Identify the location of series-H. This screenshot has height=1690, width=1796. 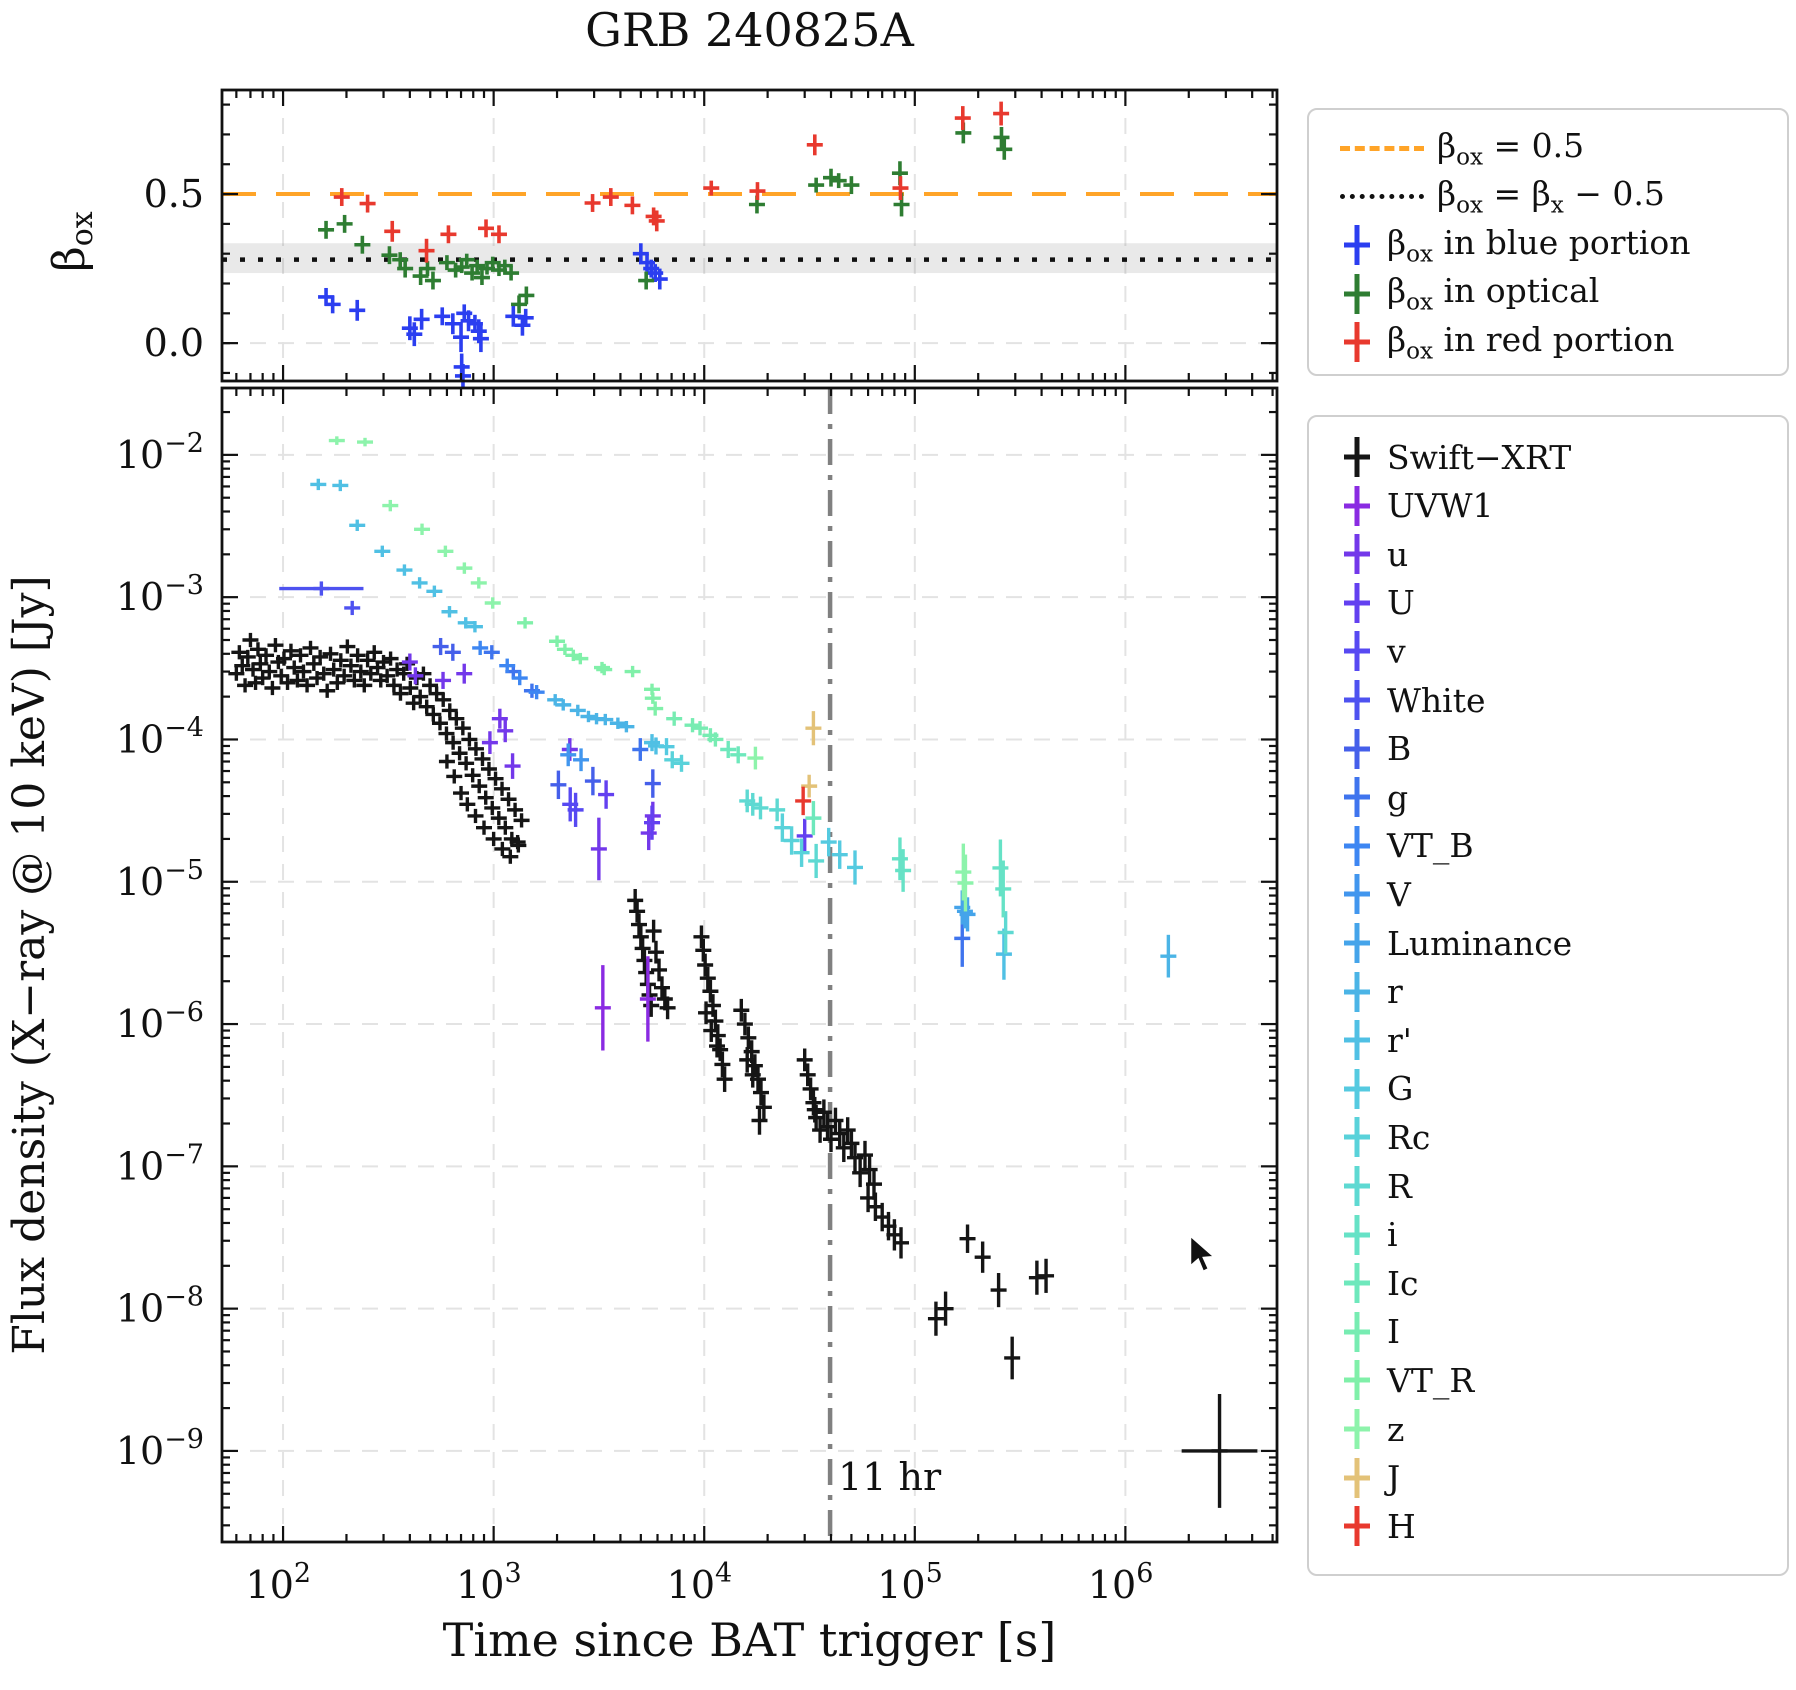
(803, 801).